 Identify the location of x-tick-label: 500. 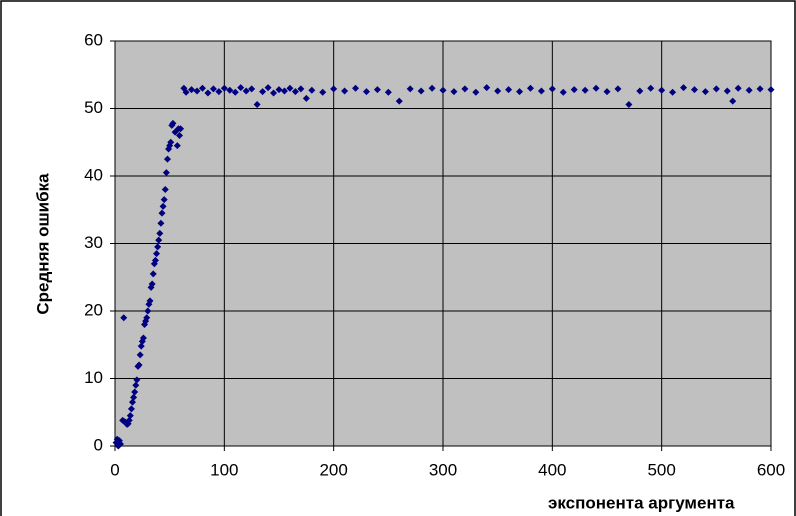
(661, 469).